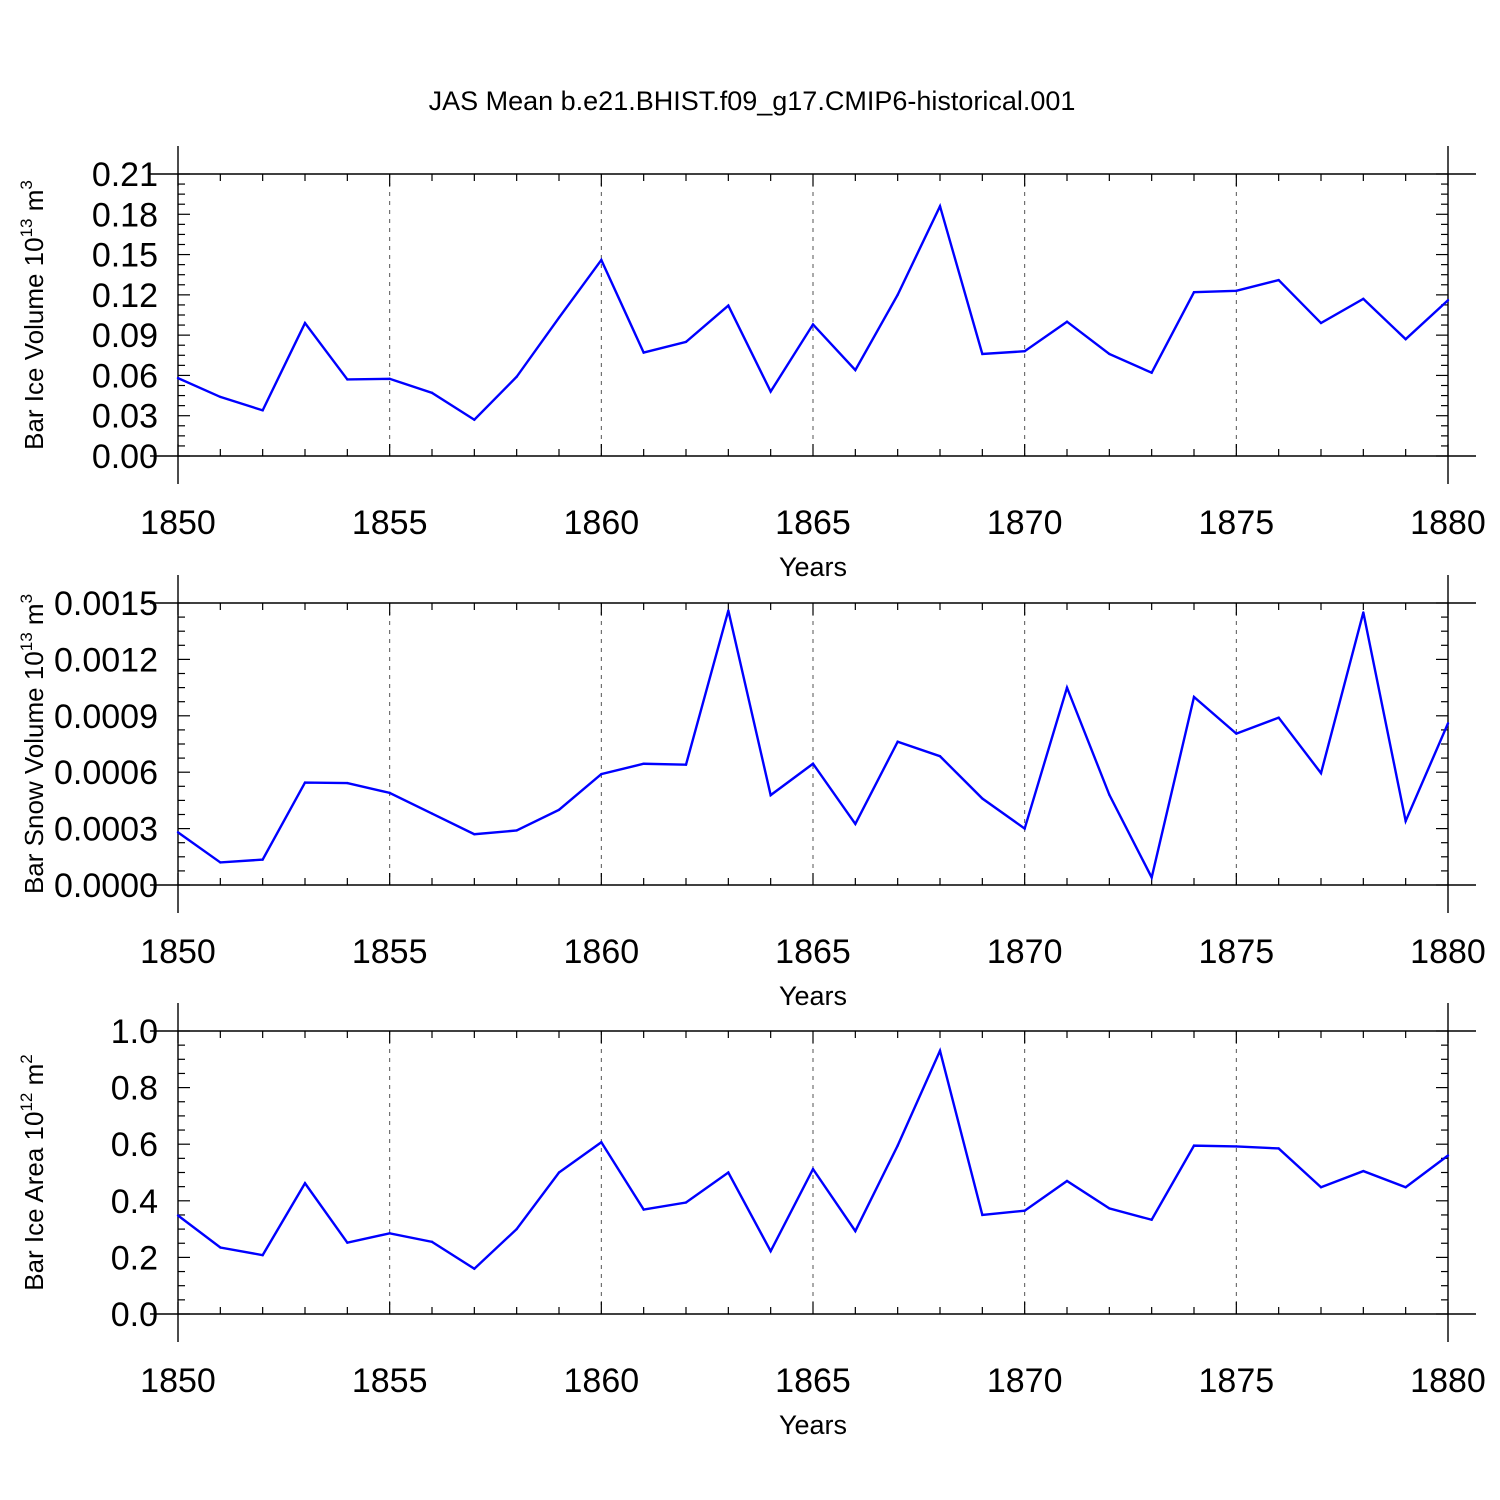  What do you see at coordinates (1237, 523) in the screenshot?
I see `x-tick-label: 1875` at bounding box center [1237, 523].